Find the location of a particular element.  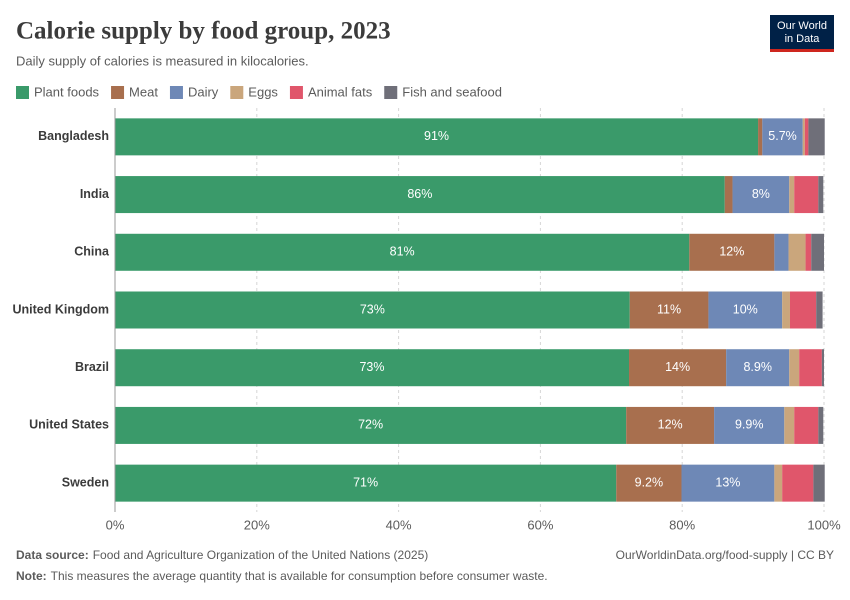

source-label: Data source: is located at coordinates (52, 555).